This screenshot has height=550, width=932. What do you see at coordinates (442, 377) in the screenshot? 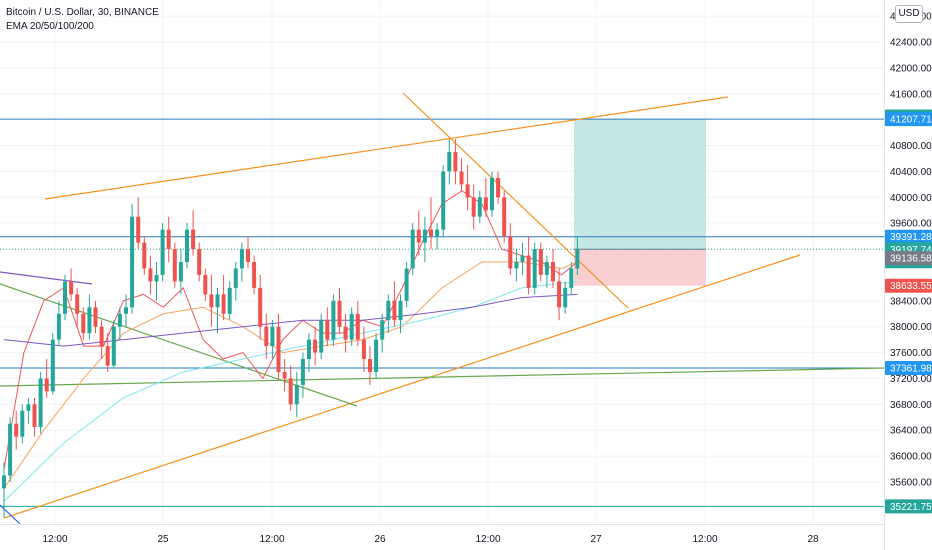
I see `green-horizontal-line` at bounding box center [442, 377].